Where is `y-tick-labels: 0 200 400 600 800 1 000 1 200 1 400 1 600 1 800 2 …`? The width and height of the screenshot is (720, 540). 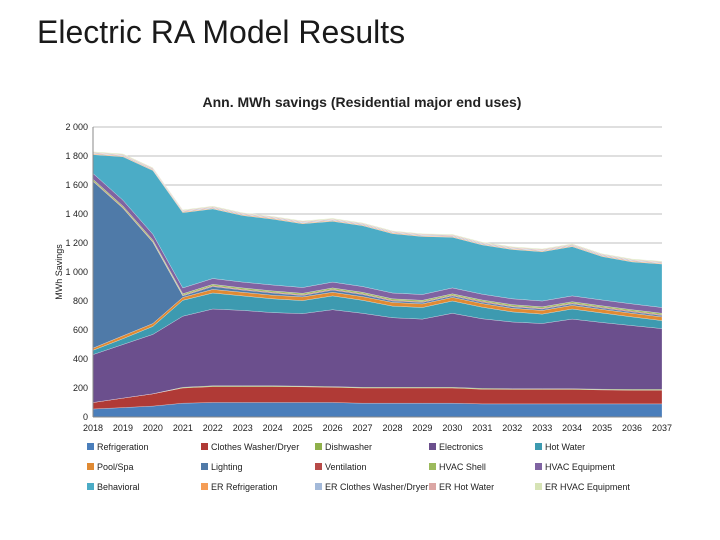
y-tick-labels: 0 200 400 600 800 1 000 1 200 1 400 1 600 1 800 2 … is located at coordinates (76, 272).